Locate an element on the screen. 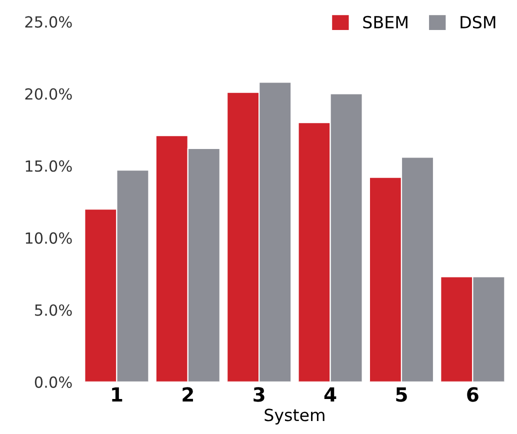 This screenshot has width=517, height=434. legend-label: SBEM is located at coordinates (385, 22).